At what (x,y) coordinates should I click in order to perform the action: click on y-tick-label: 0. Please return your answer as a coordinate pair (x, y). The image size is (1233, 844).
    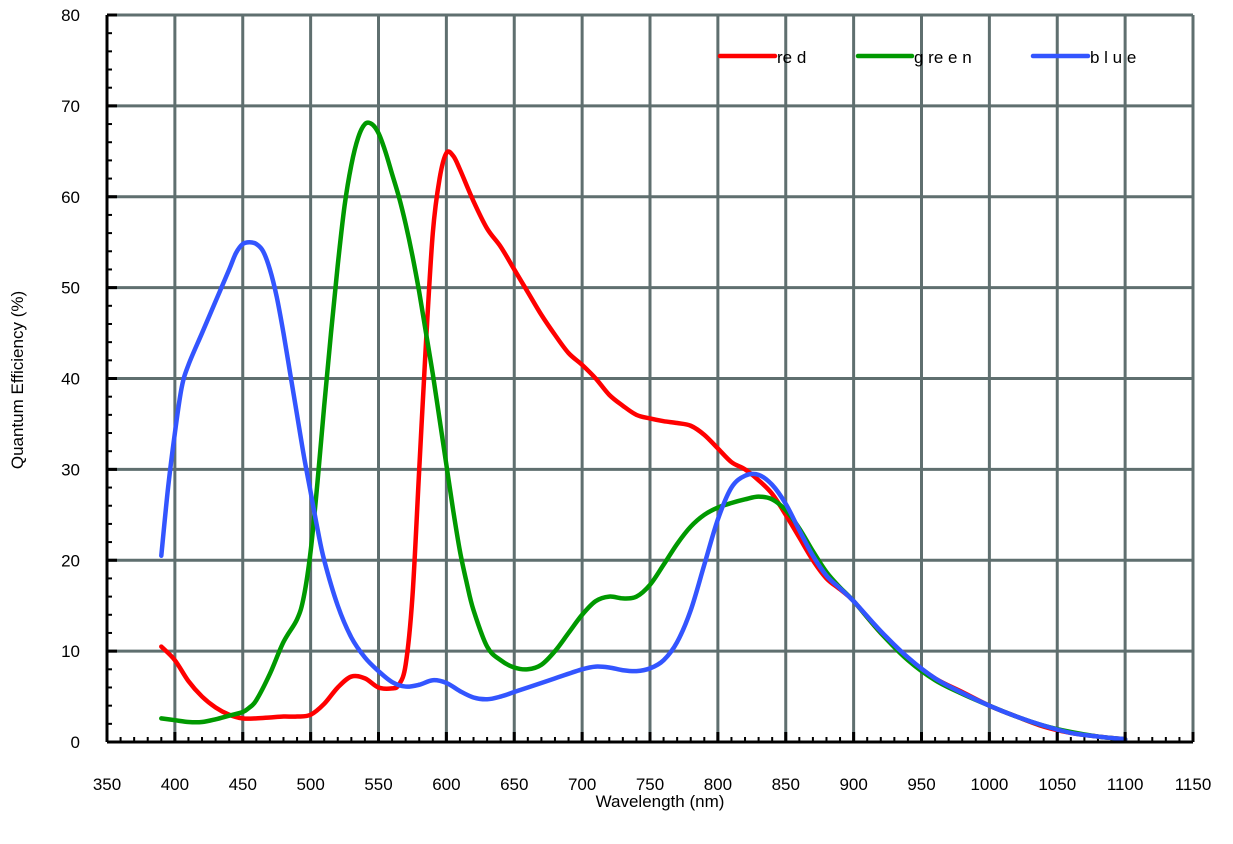
    Looking at the image, I should click on (75, 742).